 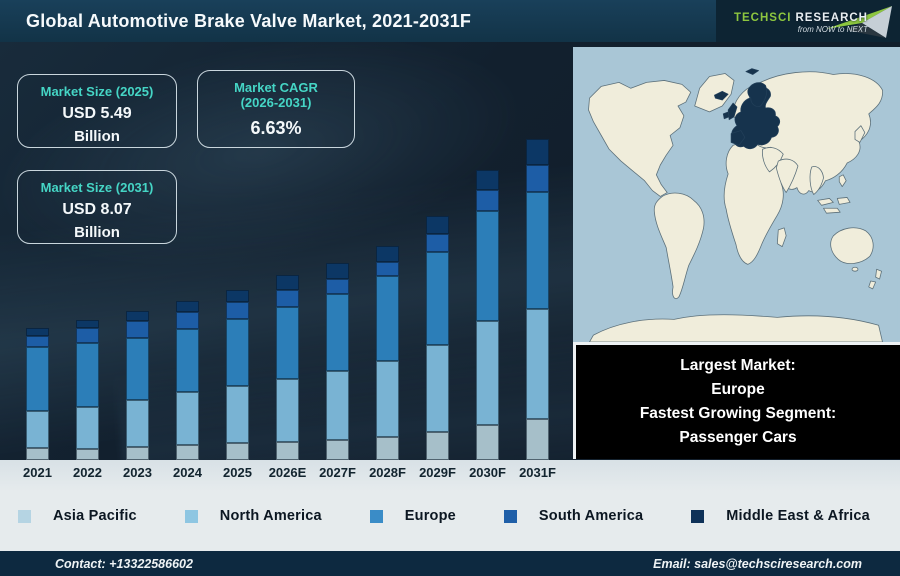 What do you see at coordinates (97, 187) in the screenshot?
I see `stat-title: Market Size (2031)` at bounding box center [97, 187].